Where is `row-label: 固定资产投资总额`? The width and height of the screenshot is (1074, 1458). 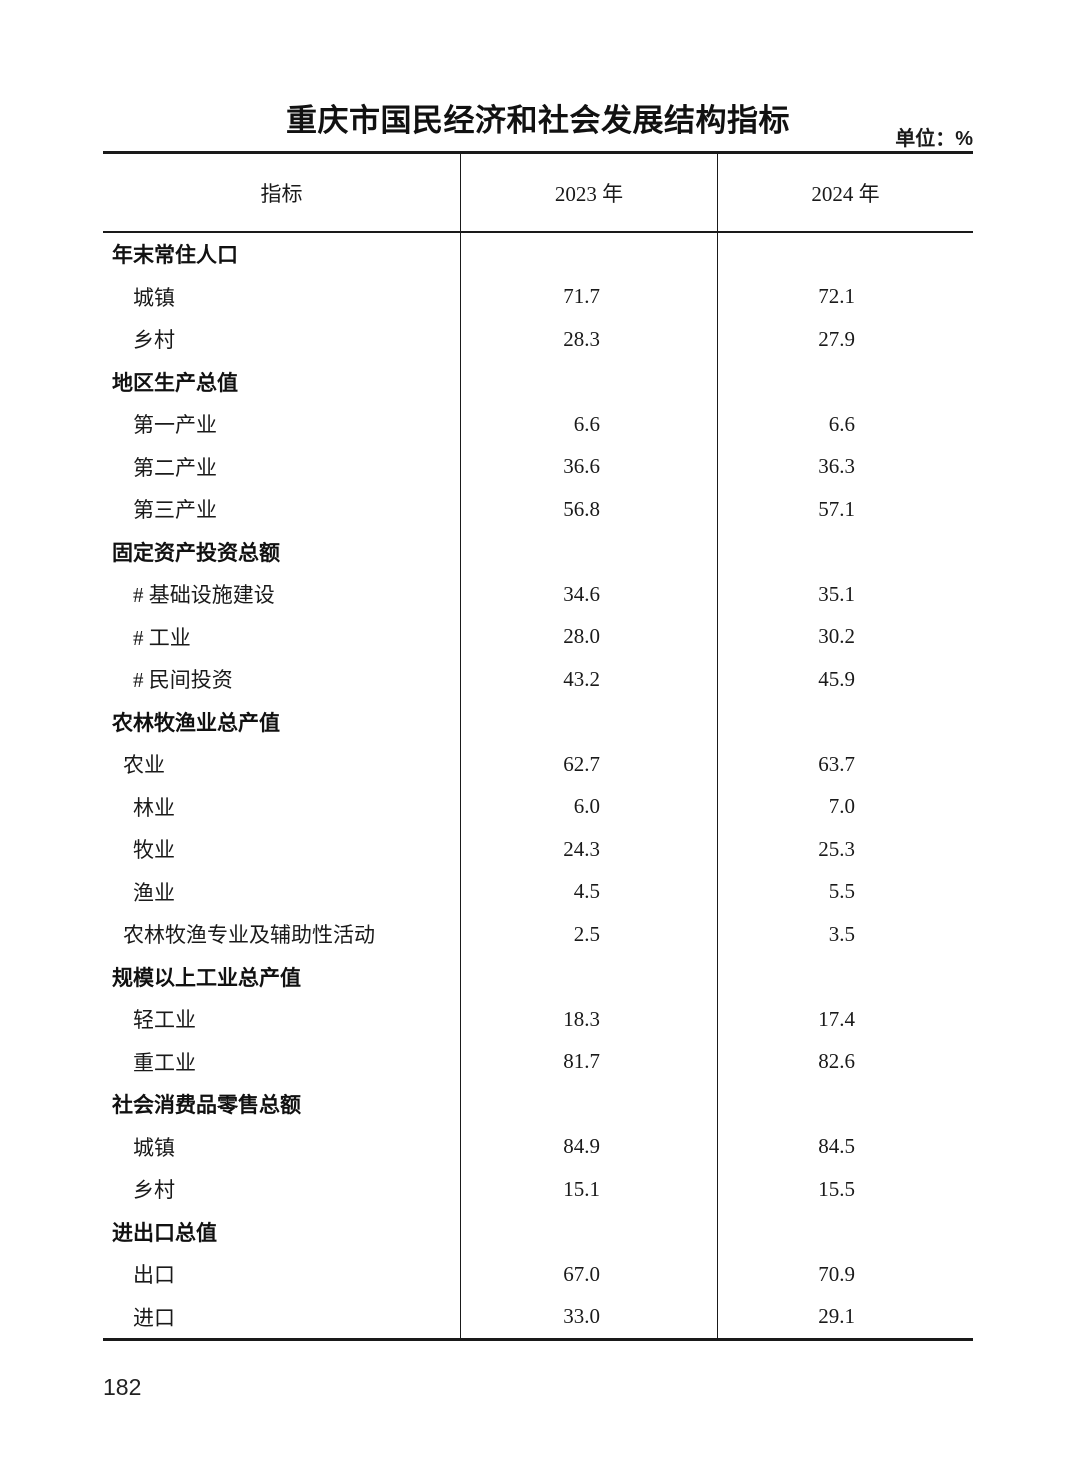 row-label: 固定资产投资总额 is located at coordinates (196, 553).